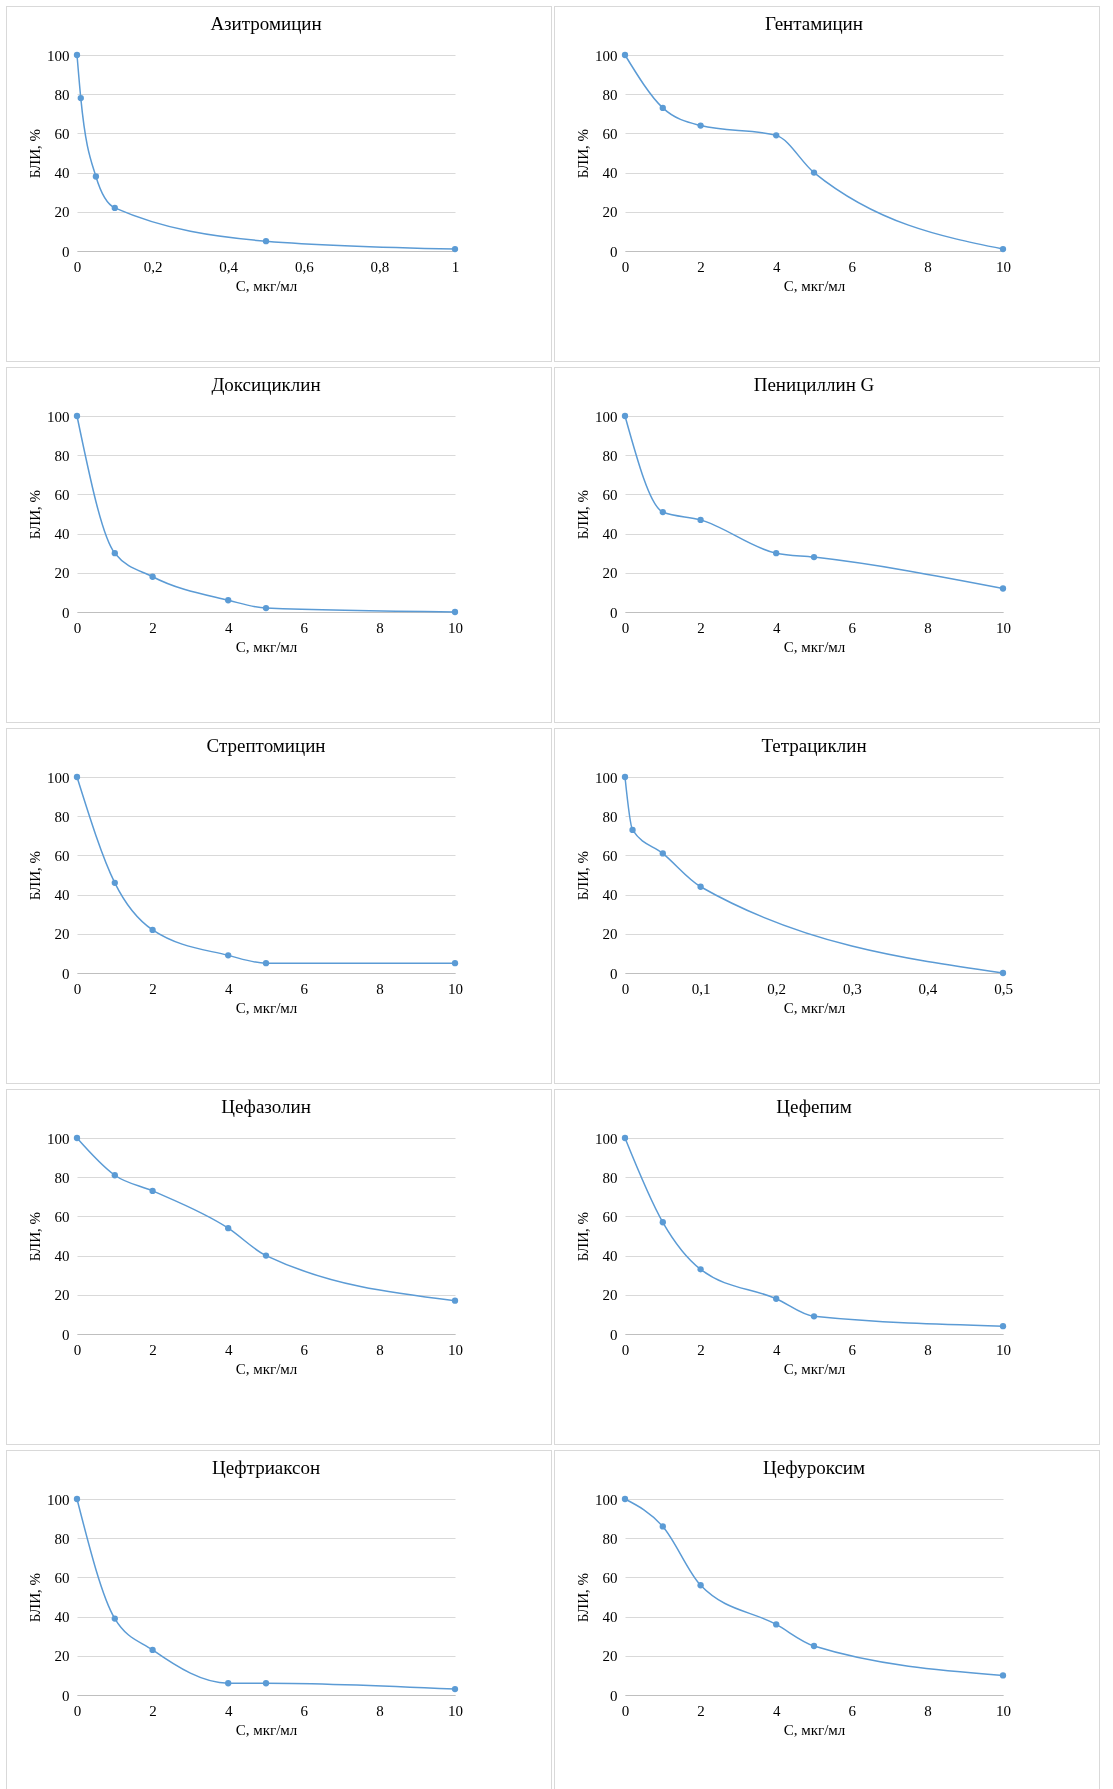 The height and width of the screenshot is (1789, 1113). What do you see at coordinates (266, 1467) in the screenshot?
I see `chart-title: Цефтриаксон` at bounding box center [266, 1467].